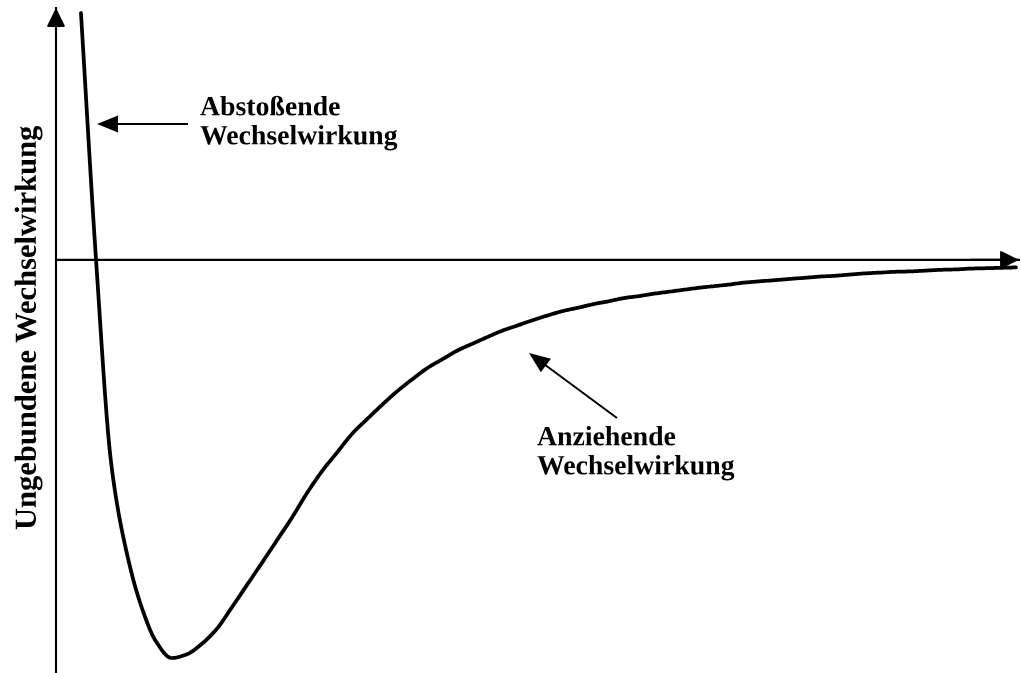 This screenshot has width=1021, height=673. Describe the element at coordinates (28, 327) in the screenshot. I see `y-axis-title: Ungebundene Wechselwirkung` at that location.